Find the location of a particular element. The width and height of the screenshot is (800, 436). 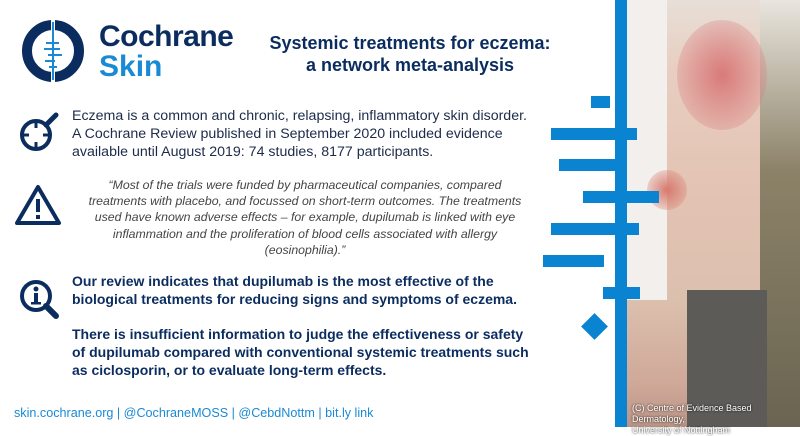

quote-line: (eosinophilia).” is located at coordinates (305, 249).